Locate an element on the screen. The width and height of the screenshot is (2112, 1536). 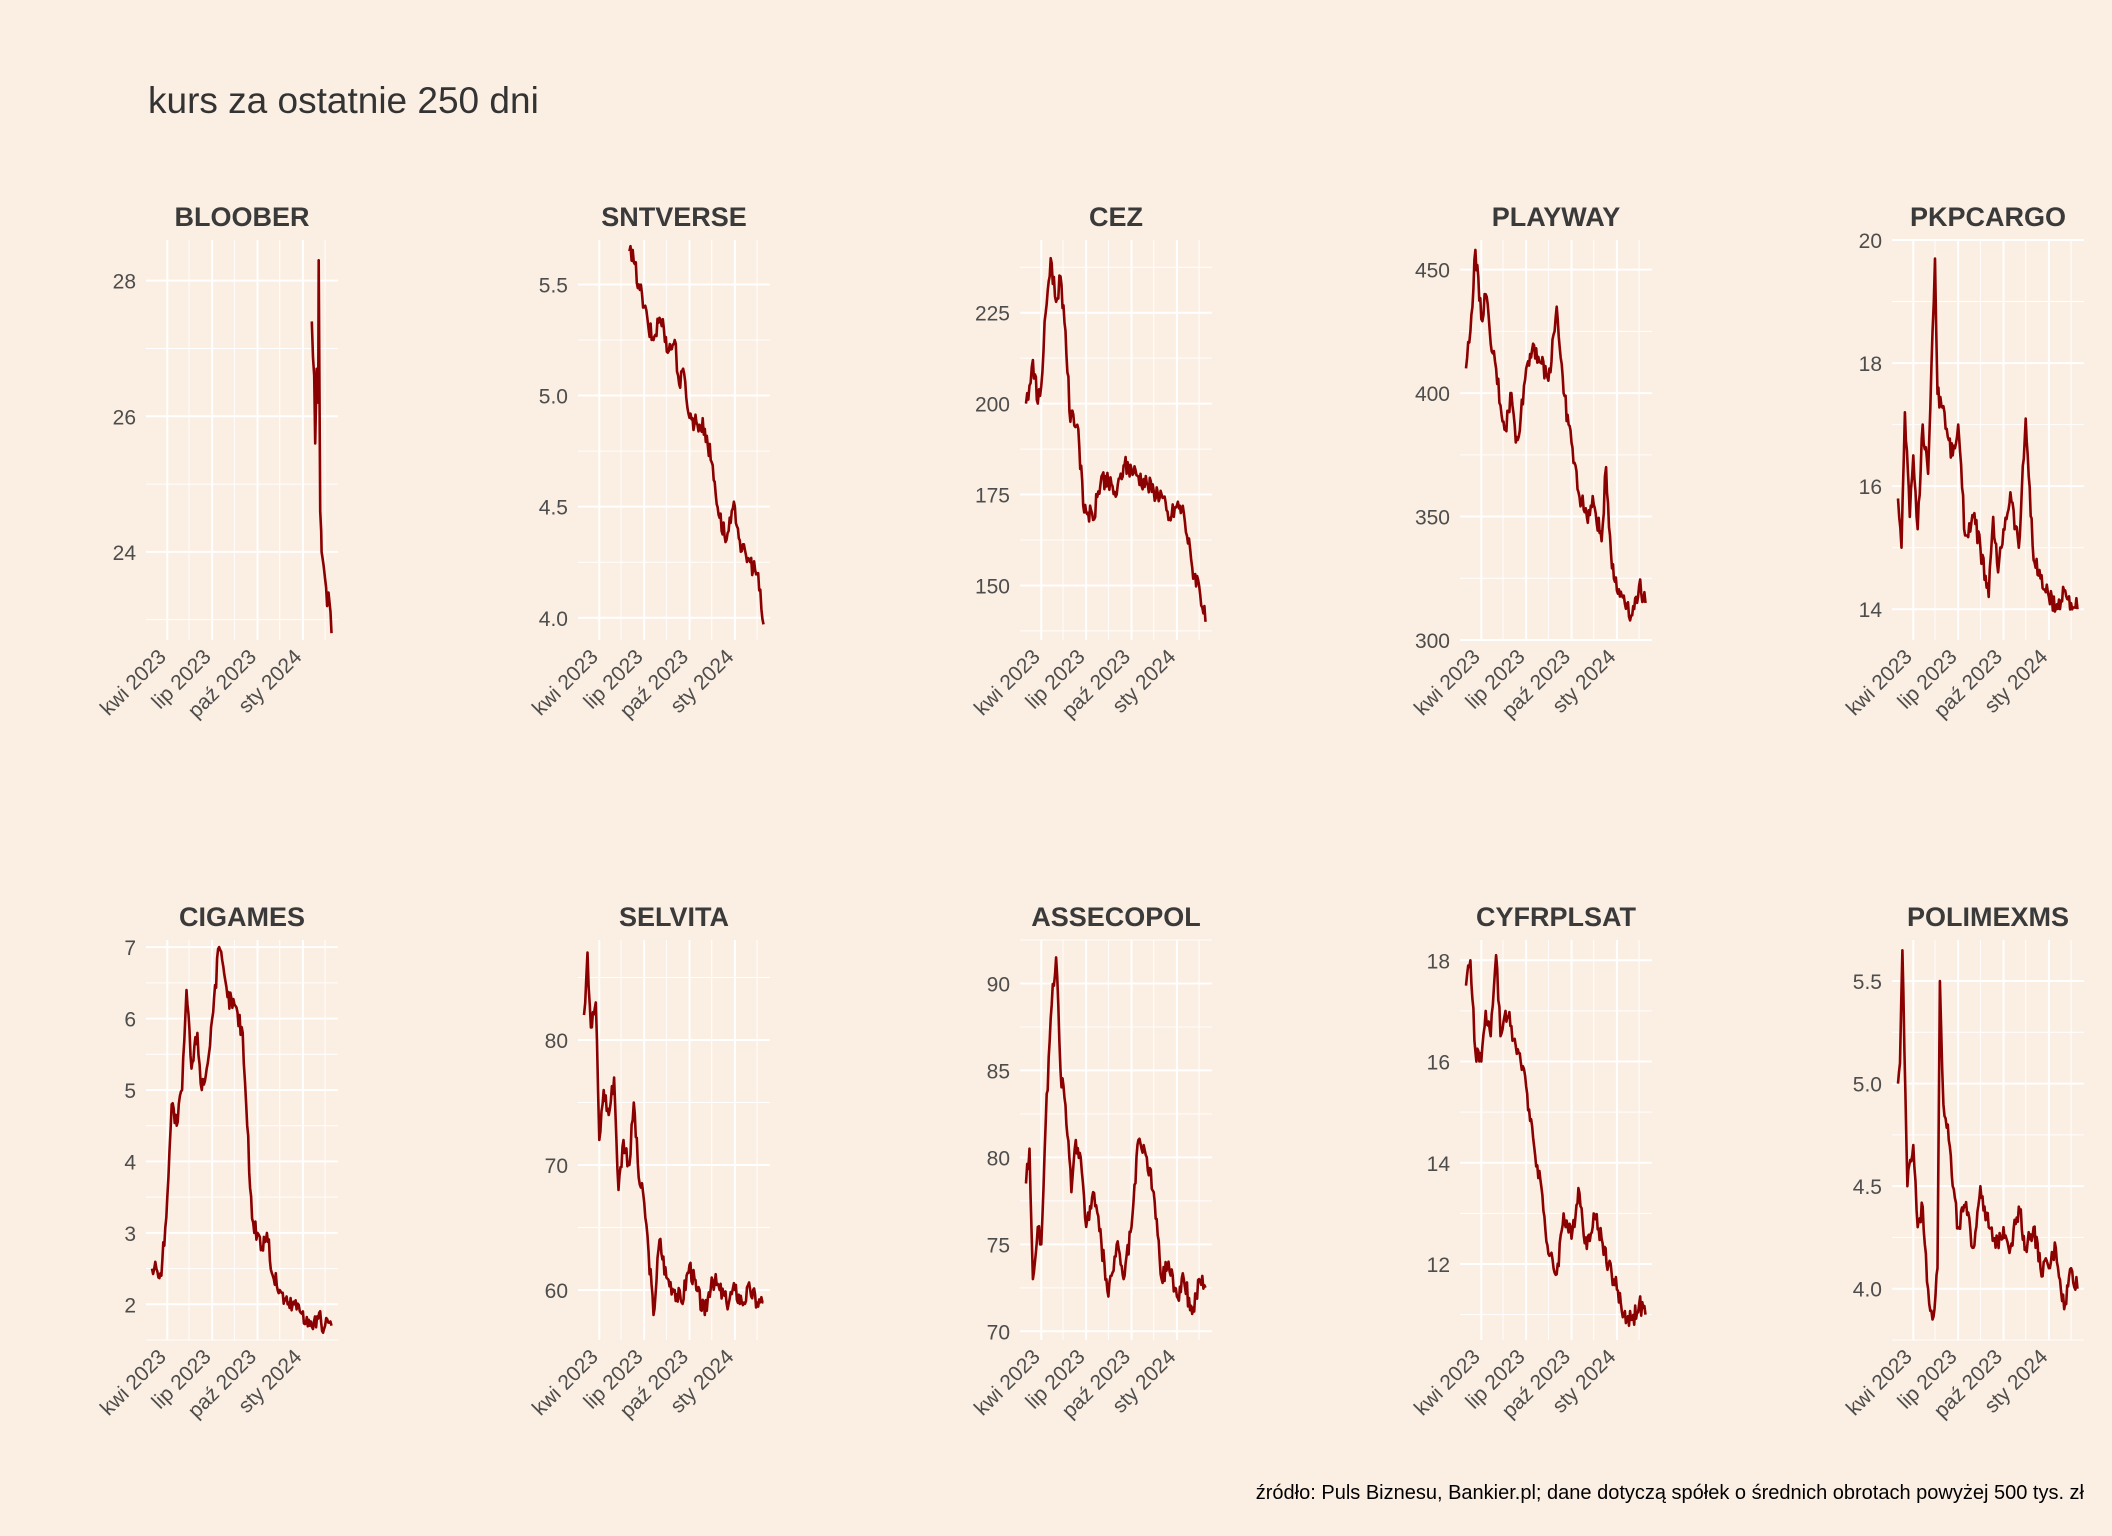
y-tick-label: 2 is located at coordinates (130, 1305).